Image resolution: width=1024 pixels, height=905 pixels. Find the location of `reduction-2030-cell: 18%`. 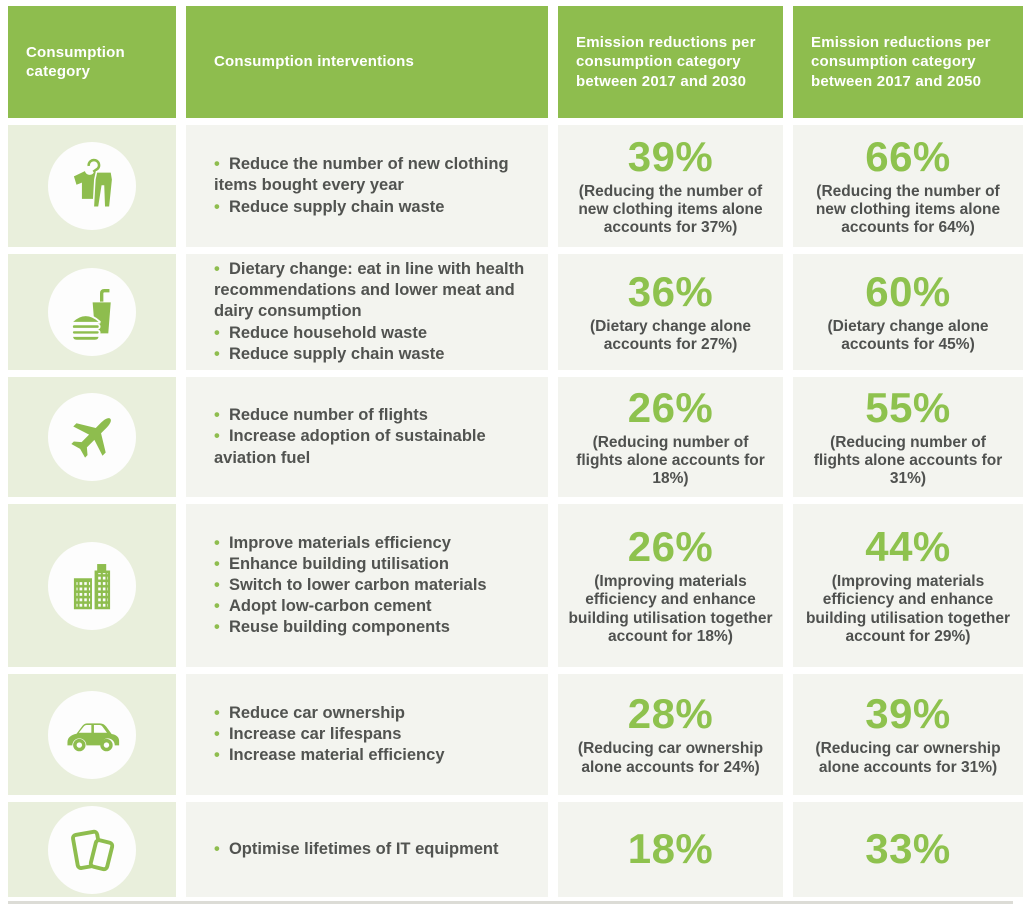

reduction-2030-cell: 18% is located at coordinates (670, 849).